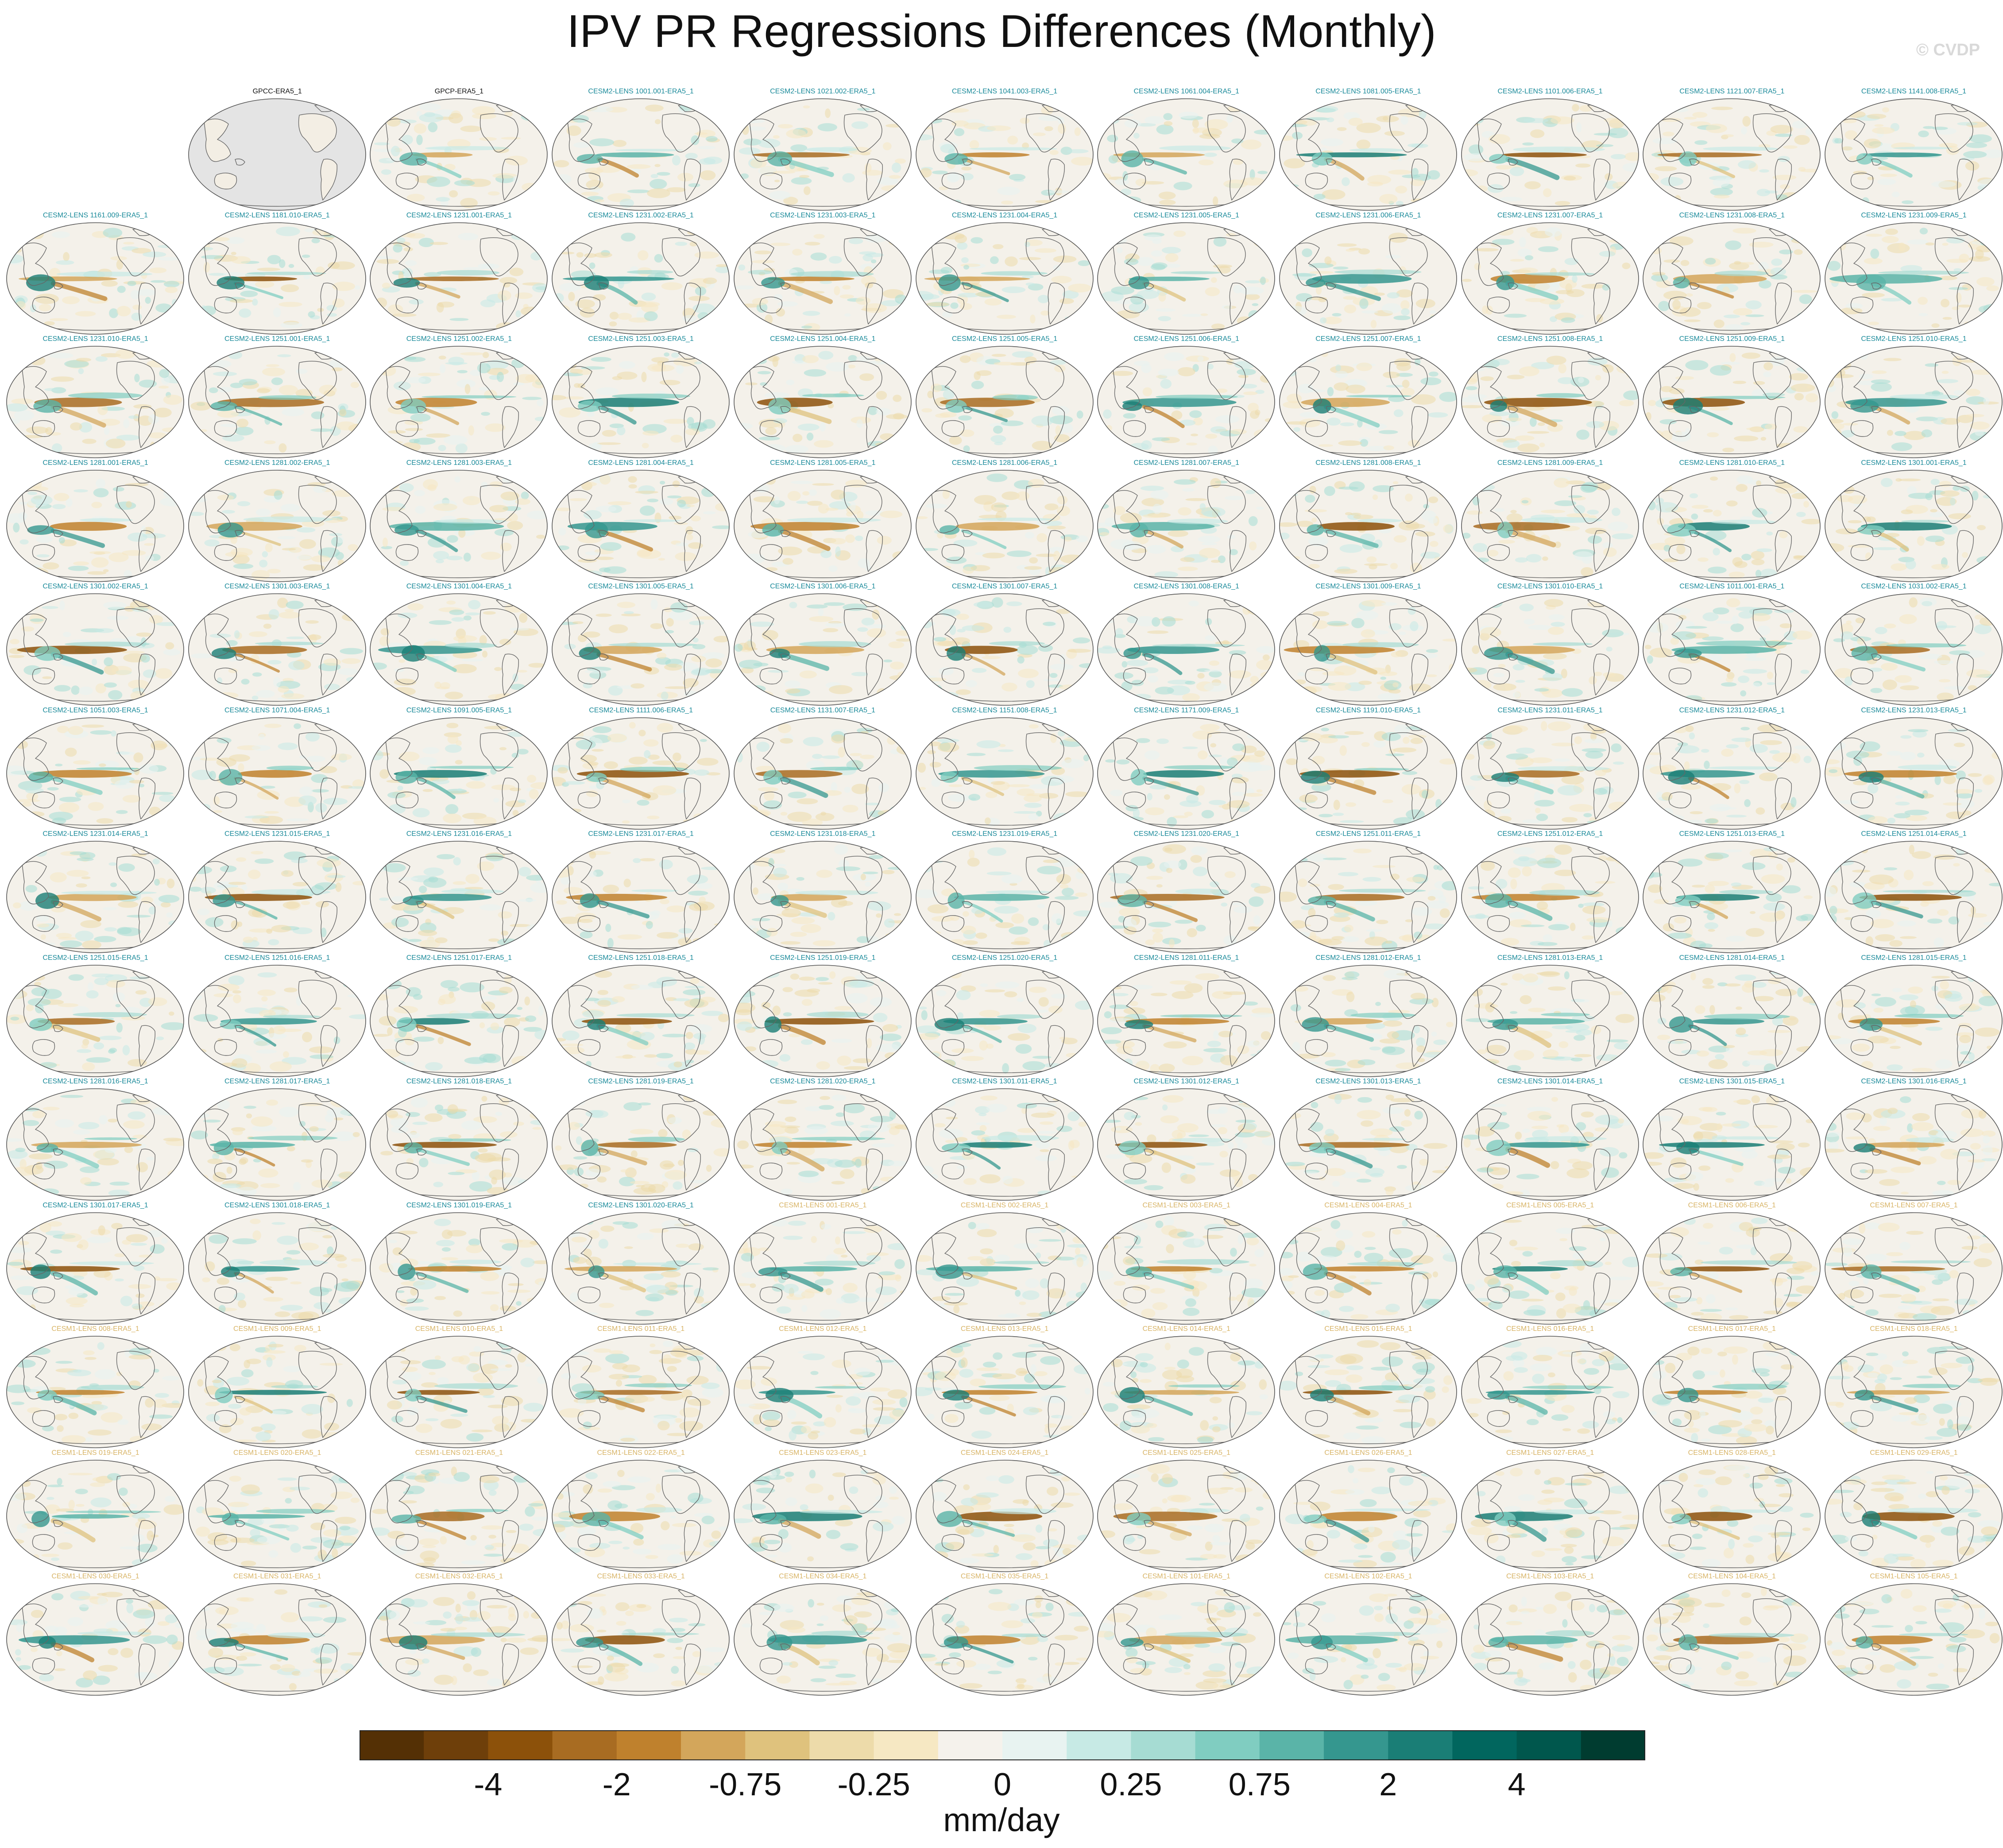 The image size is (2003, 1848). Describe the element at coordinates (823, 397) in the screenshot. I see `map-panel: CESM2-LENS 1251.004-ERA5_1` at that location.